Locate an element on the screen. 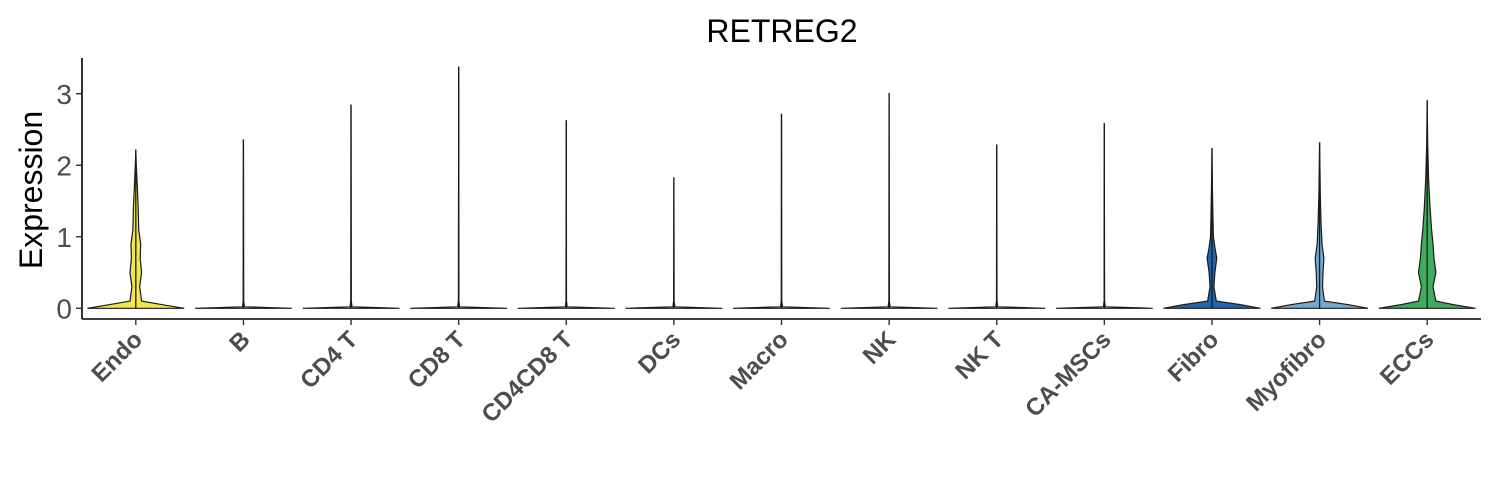  x-tick-label: Endo is located at coordinates (118, 357).